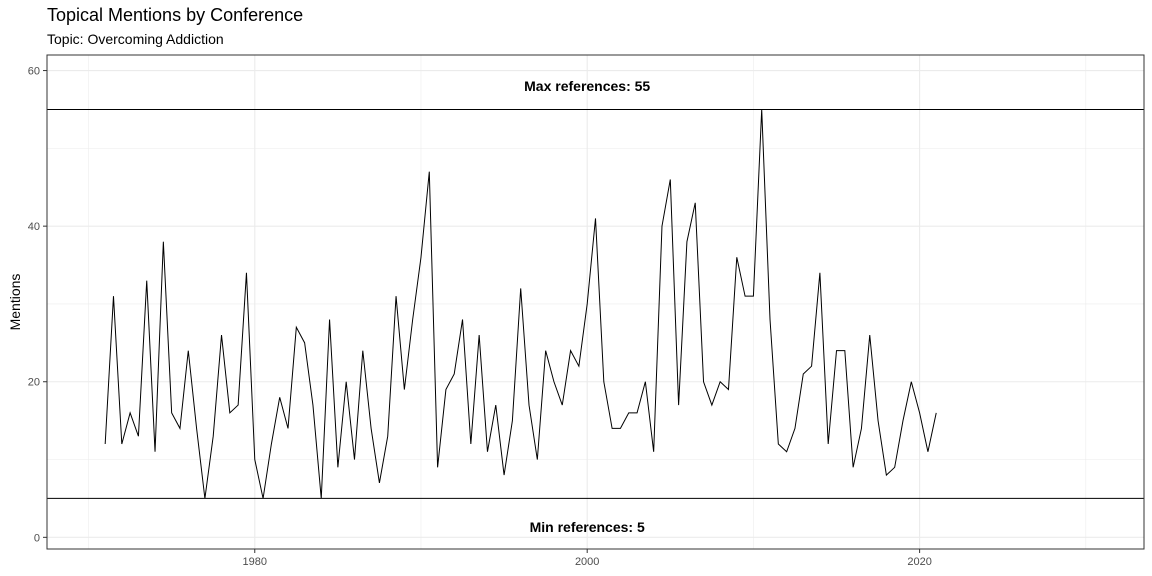 Image resolution: width=1152 pixels, height=576 pixels. What do you see at coordinates (37, 305) in the screenshot?
I see `y-axis: 0 20 40 60` at bounding box center [37, 305].